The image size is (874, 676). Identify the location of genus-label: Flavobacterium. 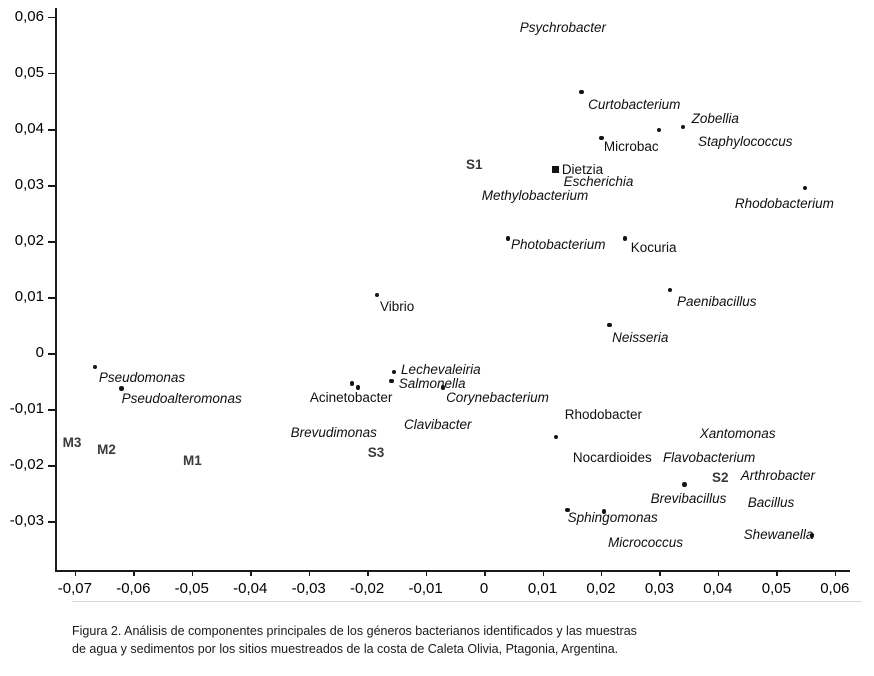
(709, 458).